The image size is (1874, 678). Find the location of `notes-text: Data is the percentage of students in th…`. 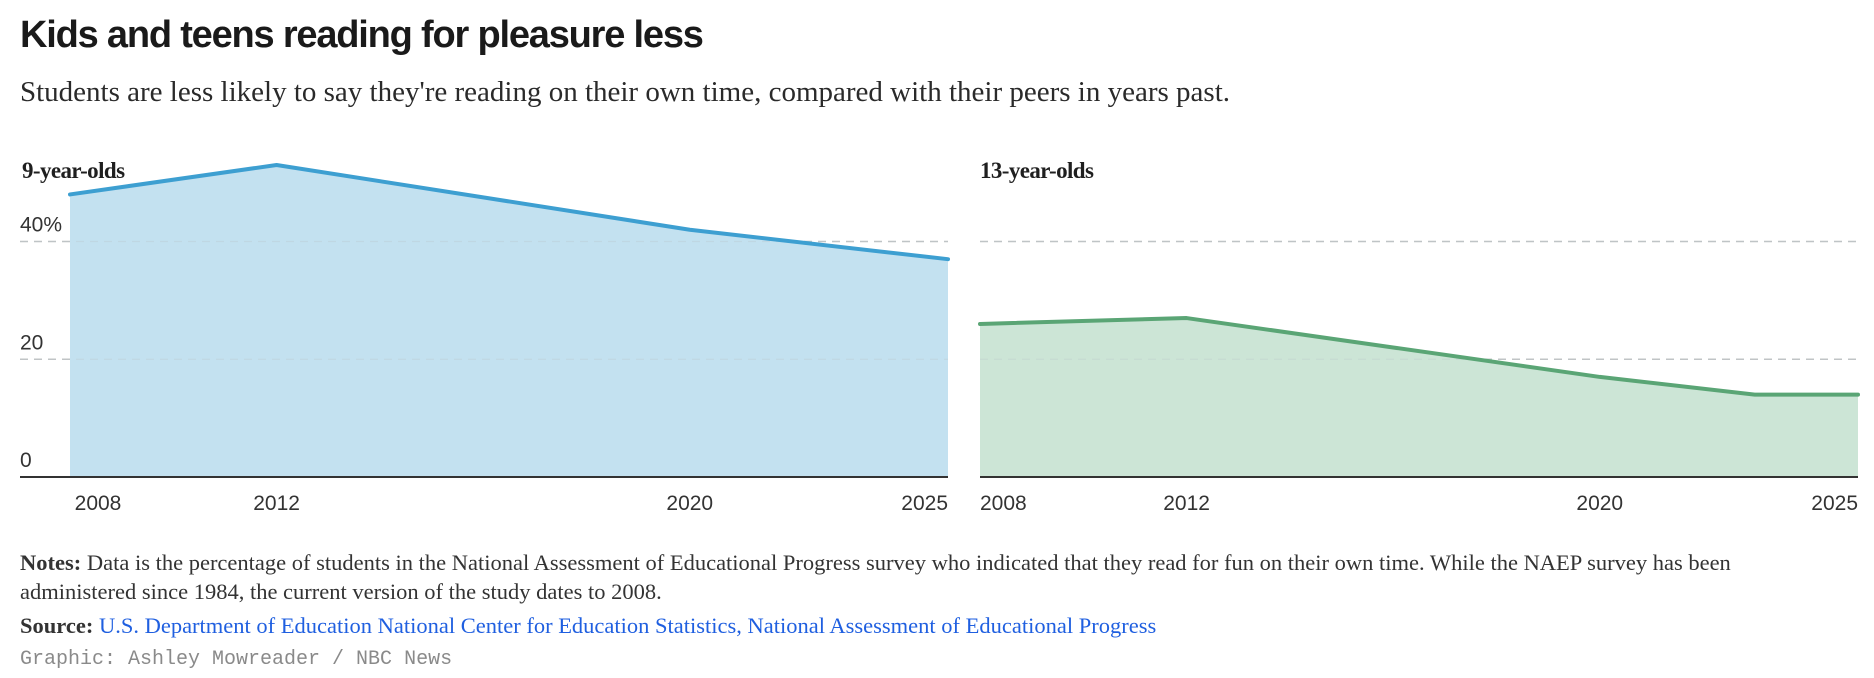

notes-text: Data is the percentage of students in th… is located at coordinates (875, 577).